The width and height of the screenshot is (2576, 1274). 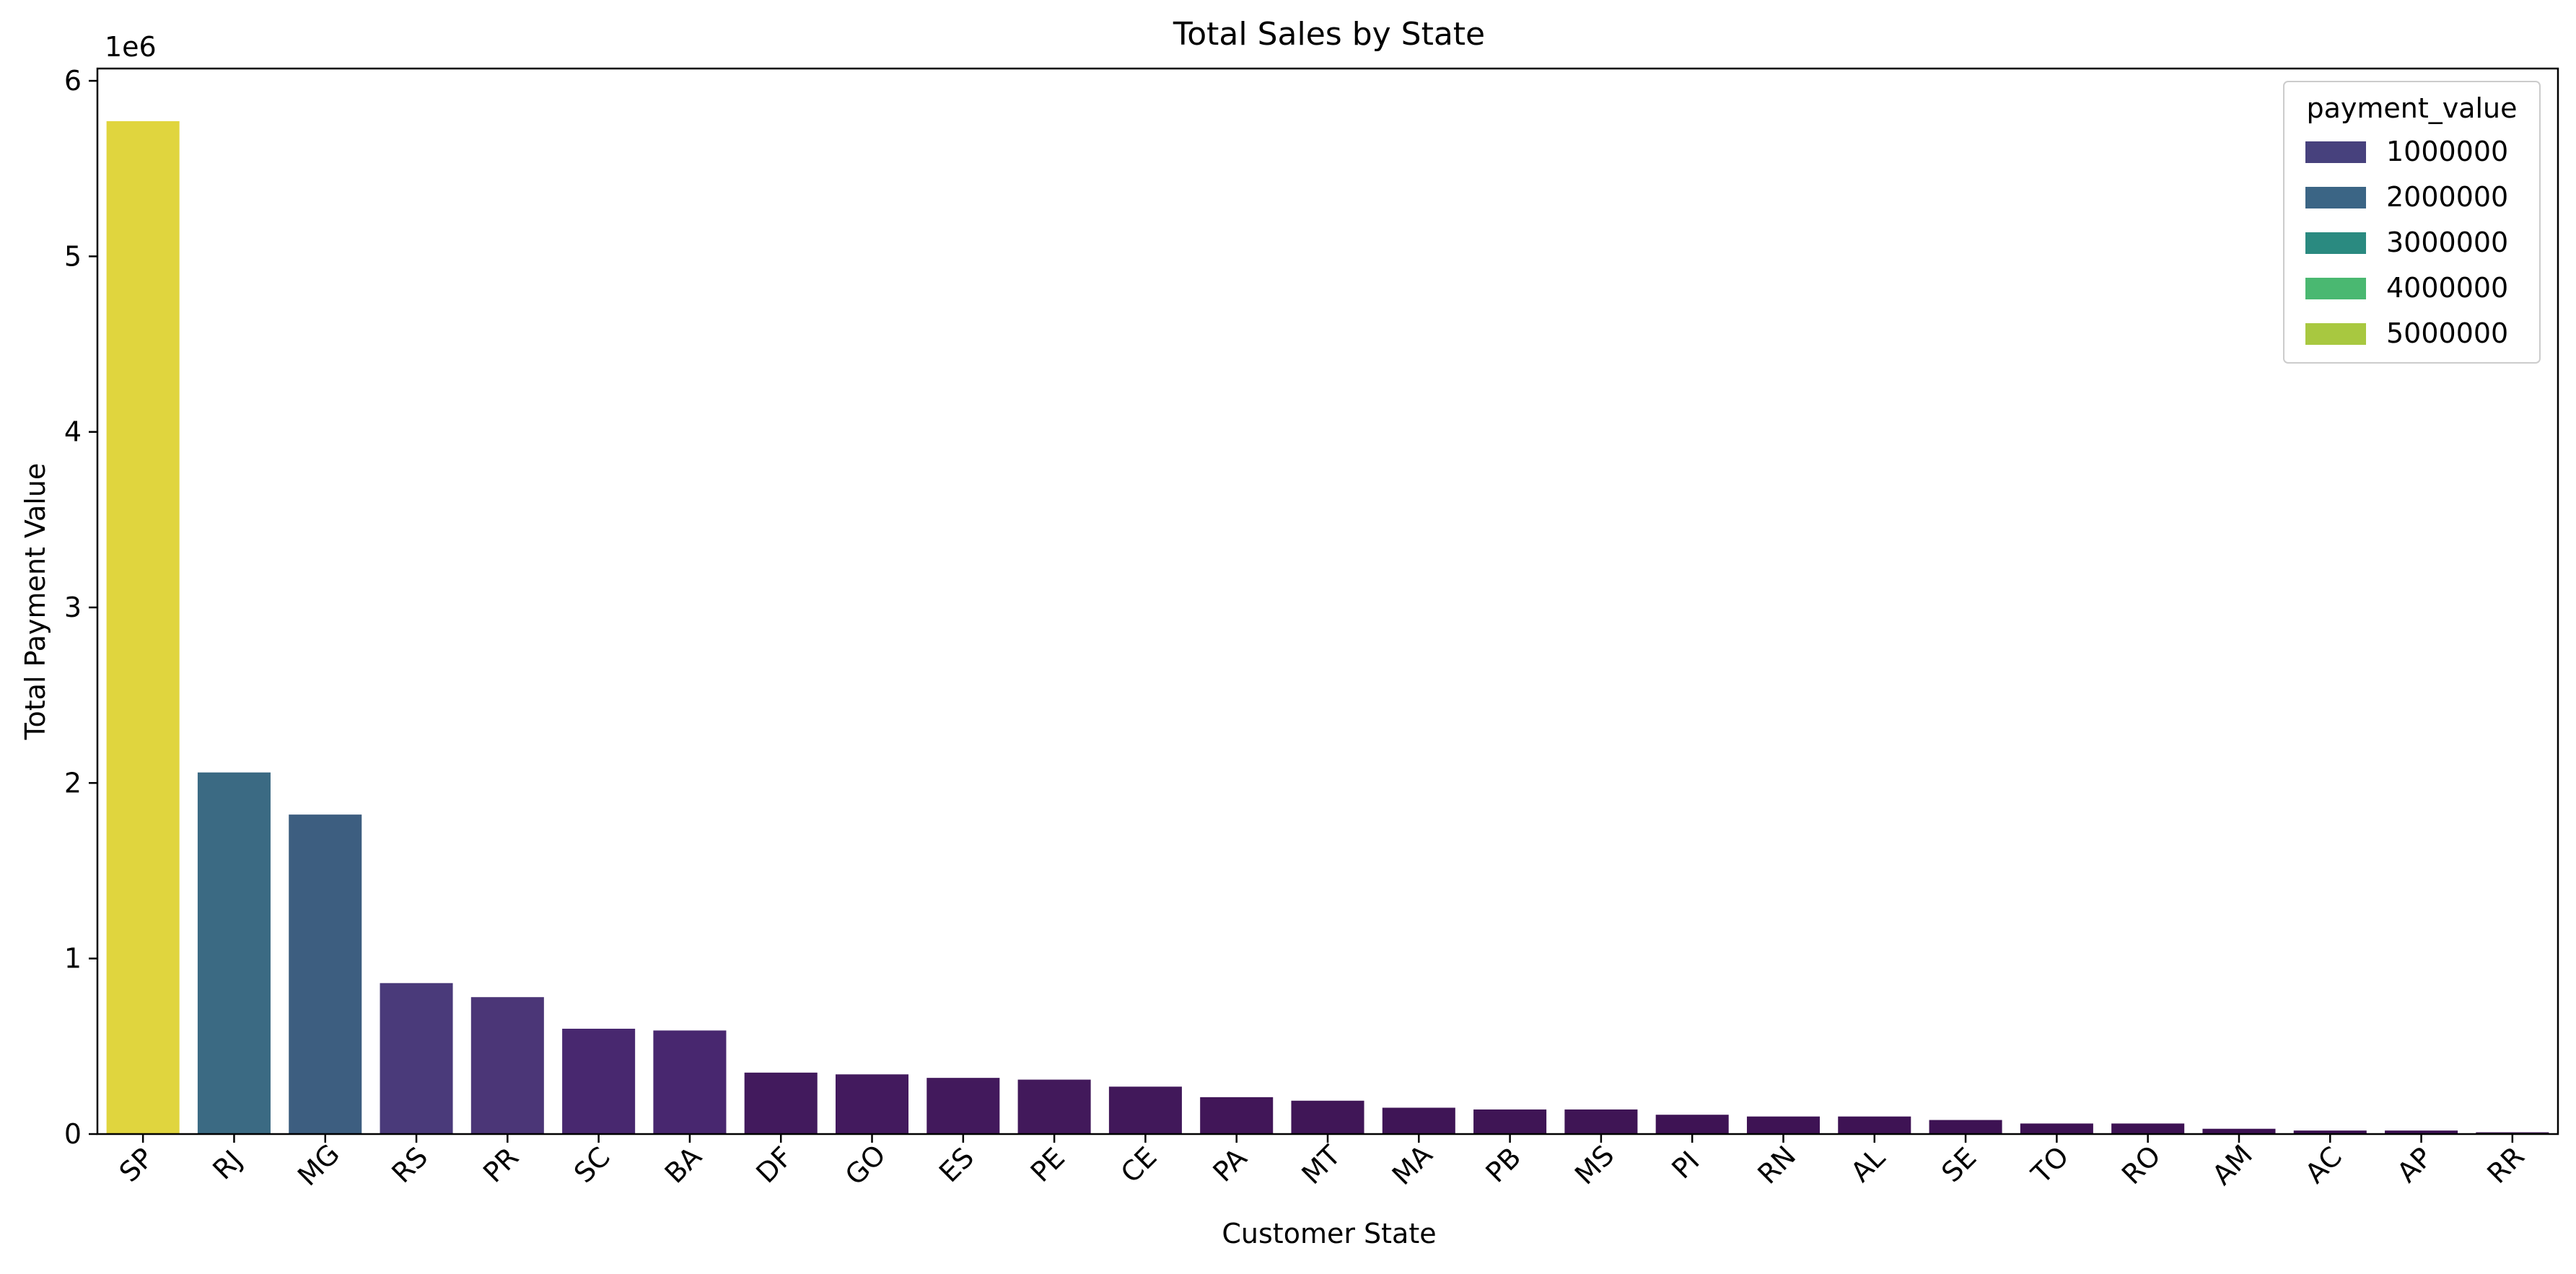 What do you see at coordinates (1965, 1127) in the screenshot?
I see `bar-se` at bounding box center [1965, 1127].